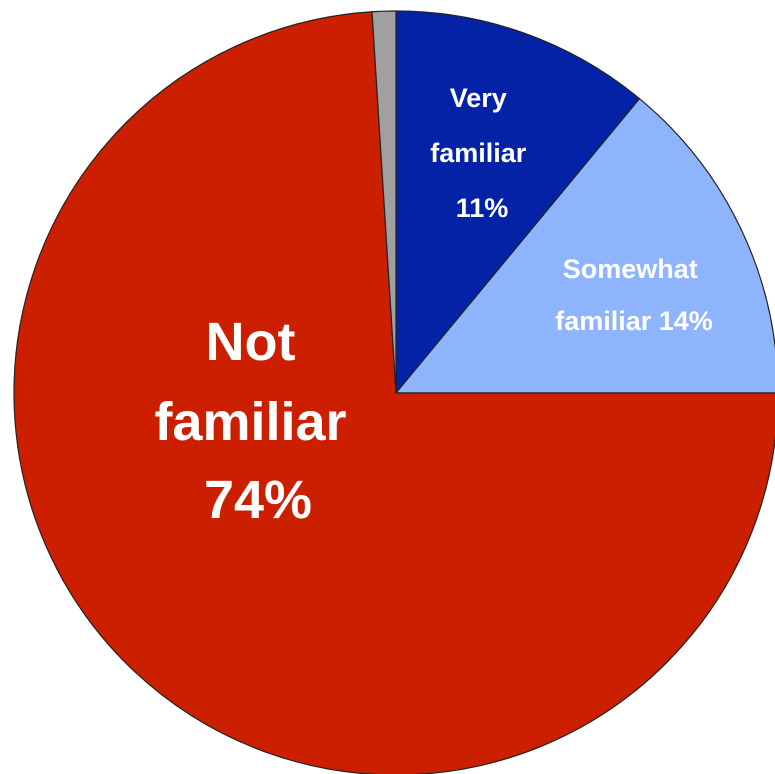  Describe the element at coordinates (478, 98) in the screenshot. I see `label-very-familiar-line-1: Very` at that location.